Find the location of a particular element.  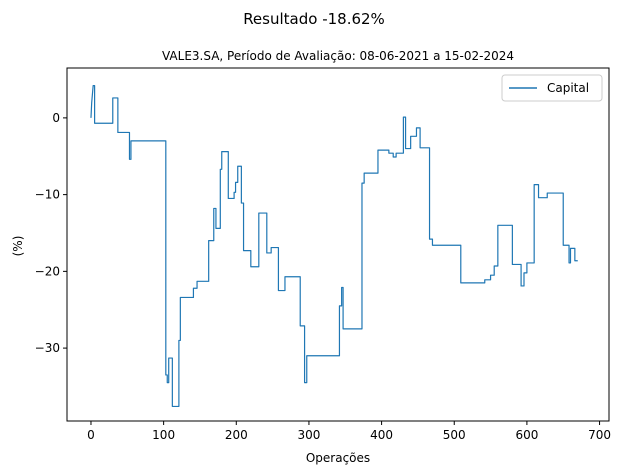

y-tick-label: −10 is located at coordinates (47, 195).